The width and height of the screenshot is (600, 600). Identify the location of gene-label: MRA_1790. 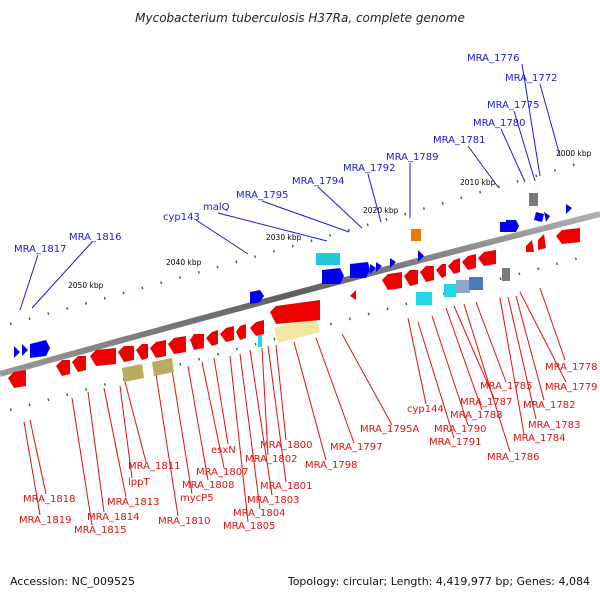
(460, 429).